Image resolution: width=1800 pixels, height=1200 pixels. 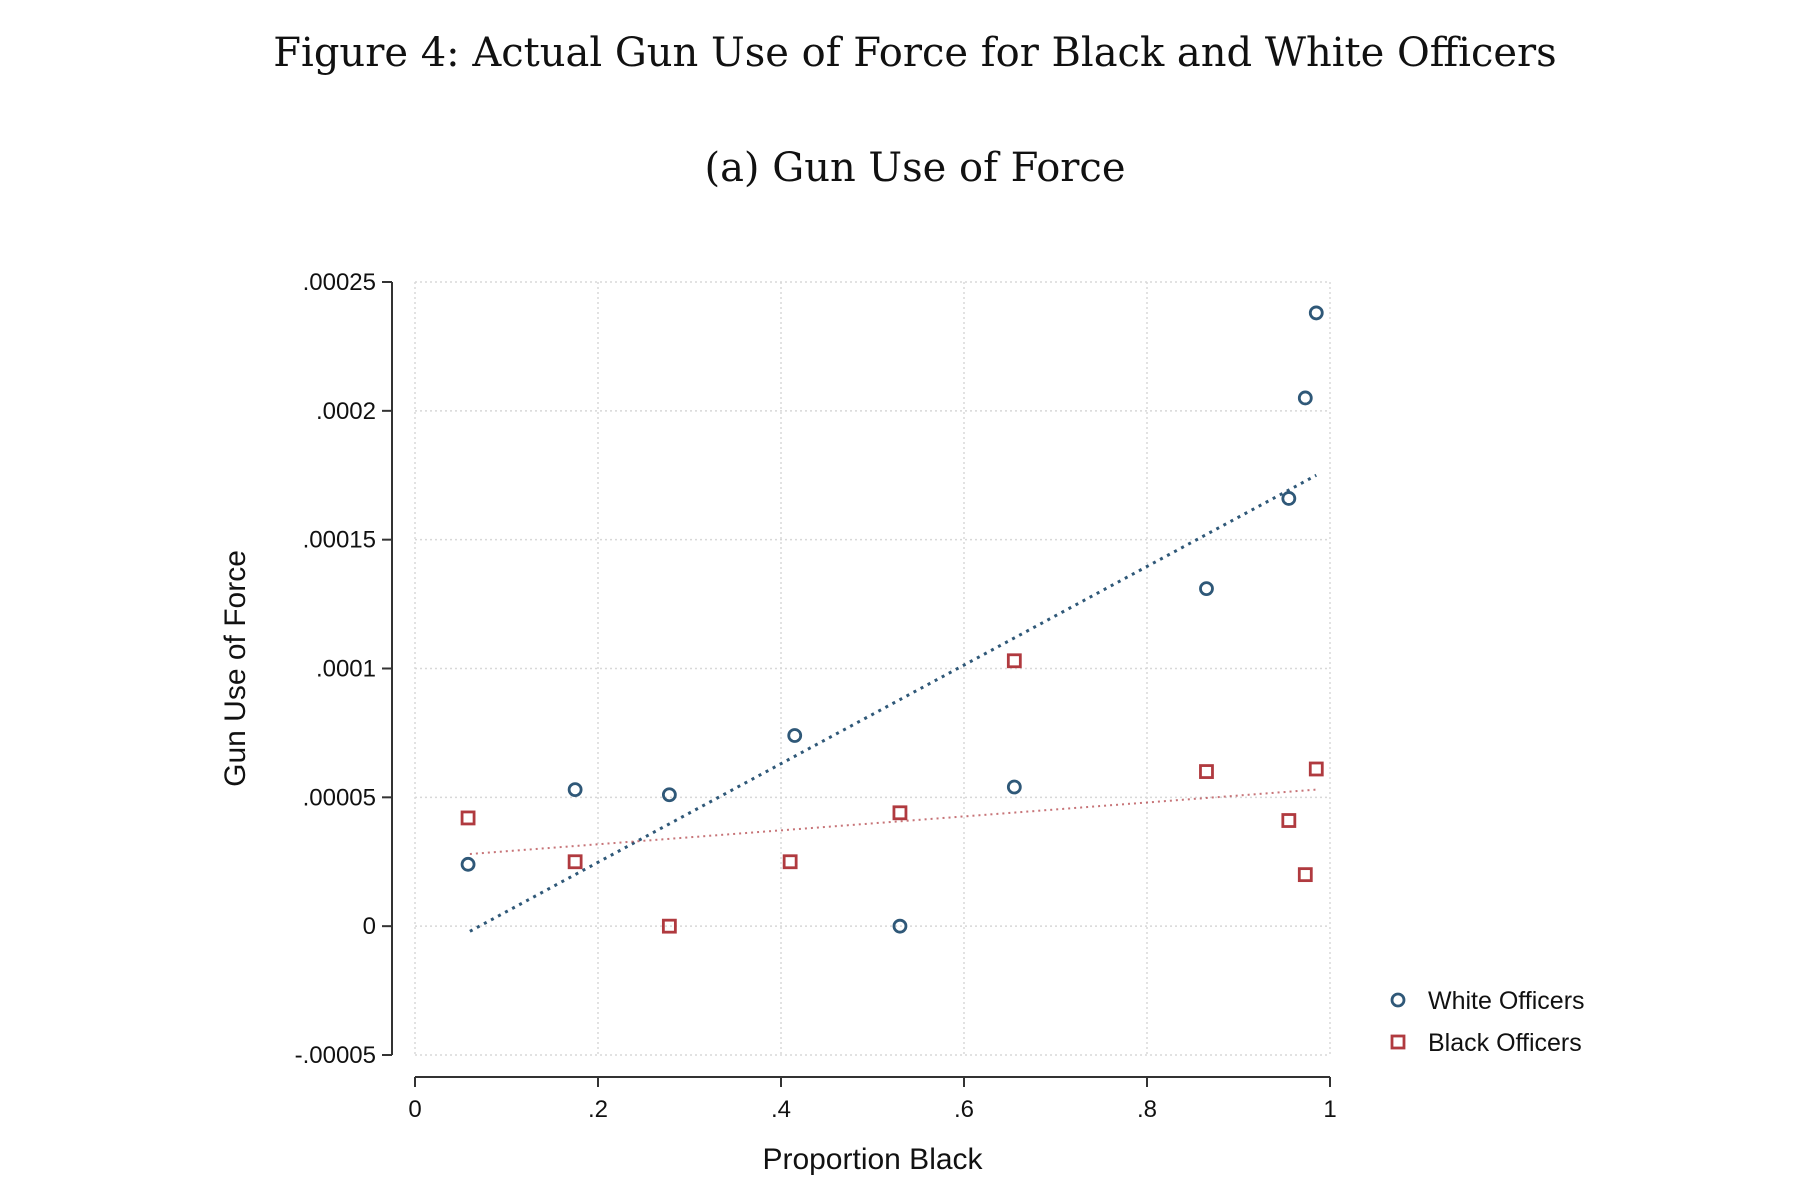 What do you see at coordinates (1505, 1043) in the screenshot?
I see `legend-label-black-officers: Black Officers` at bounding box center [1505, 1043].